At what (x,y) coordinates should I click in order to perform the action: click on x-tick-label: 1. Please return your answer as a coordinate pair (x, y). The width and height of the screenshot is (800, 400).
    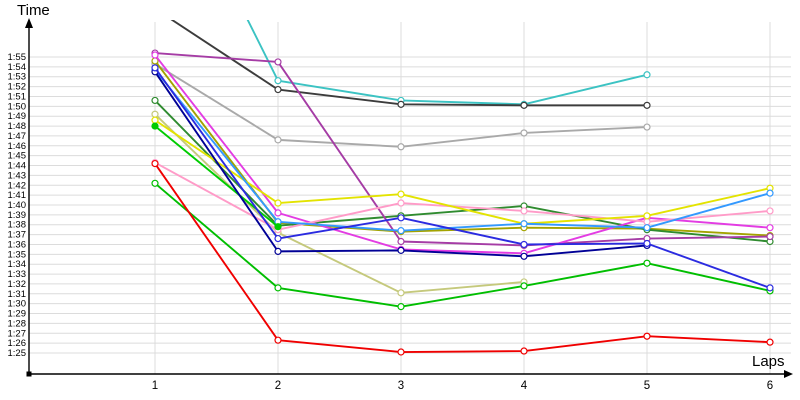
    Looking at the image, I should click on (155, 386).